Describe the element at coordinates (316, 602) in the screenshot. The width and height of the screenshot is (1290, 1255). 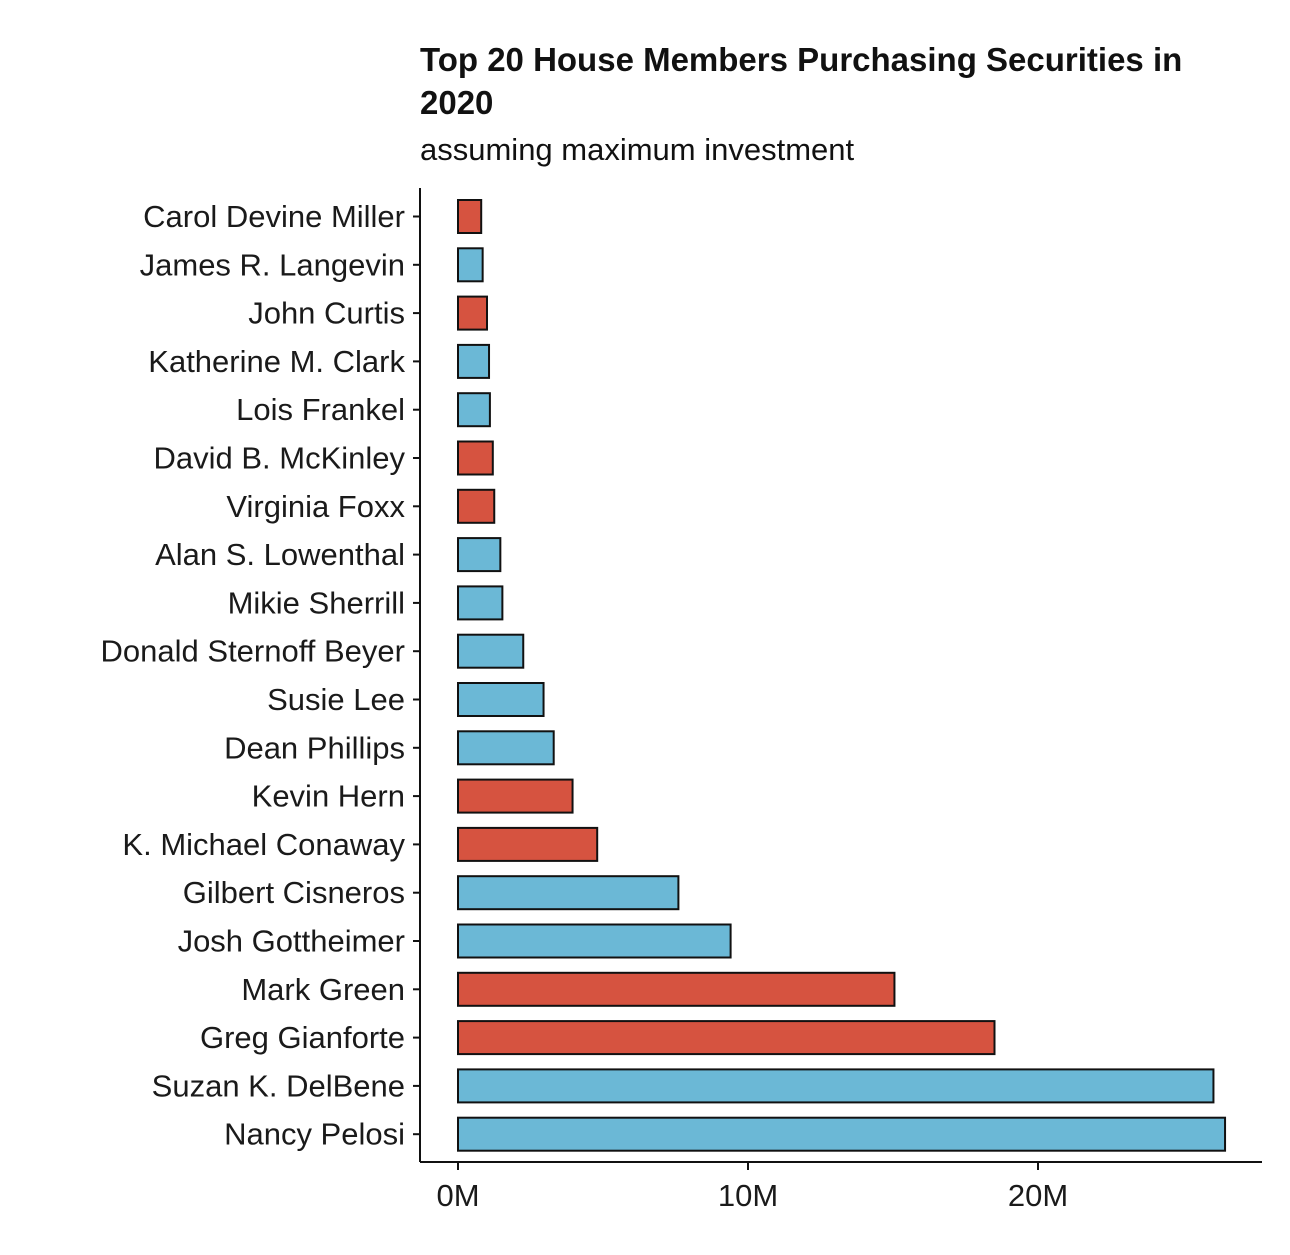
I see `y-tick-label: Mikie Sherrill` at that location.